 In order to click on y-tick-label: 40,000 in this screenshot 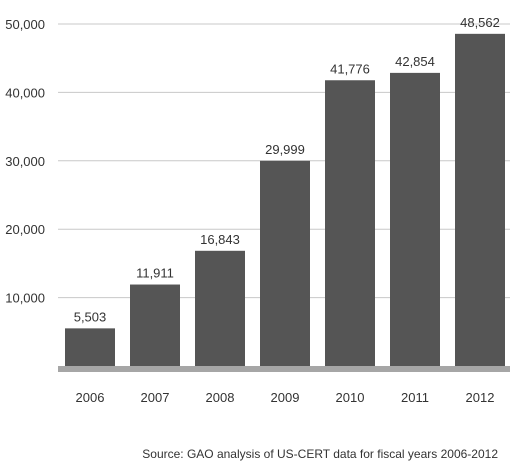, I will do `click(25, 92)`.